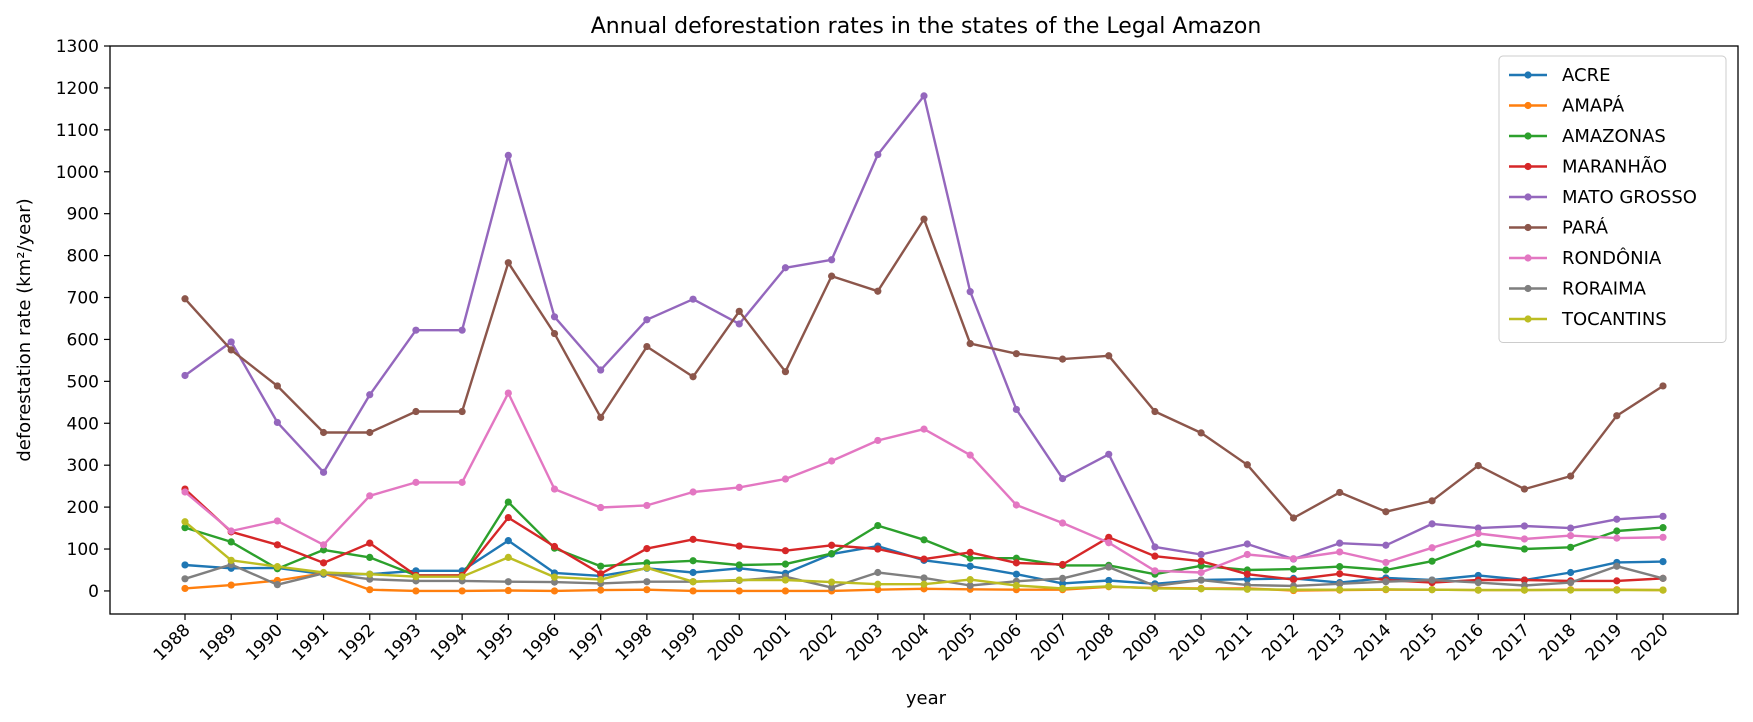 This screenshot has height=722, width=1753. I want to click on legend-label: TOCANTINS, so click(1614, 319).